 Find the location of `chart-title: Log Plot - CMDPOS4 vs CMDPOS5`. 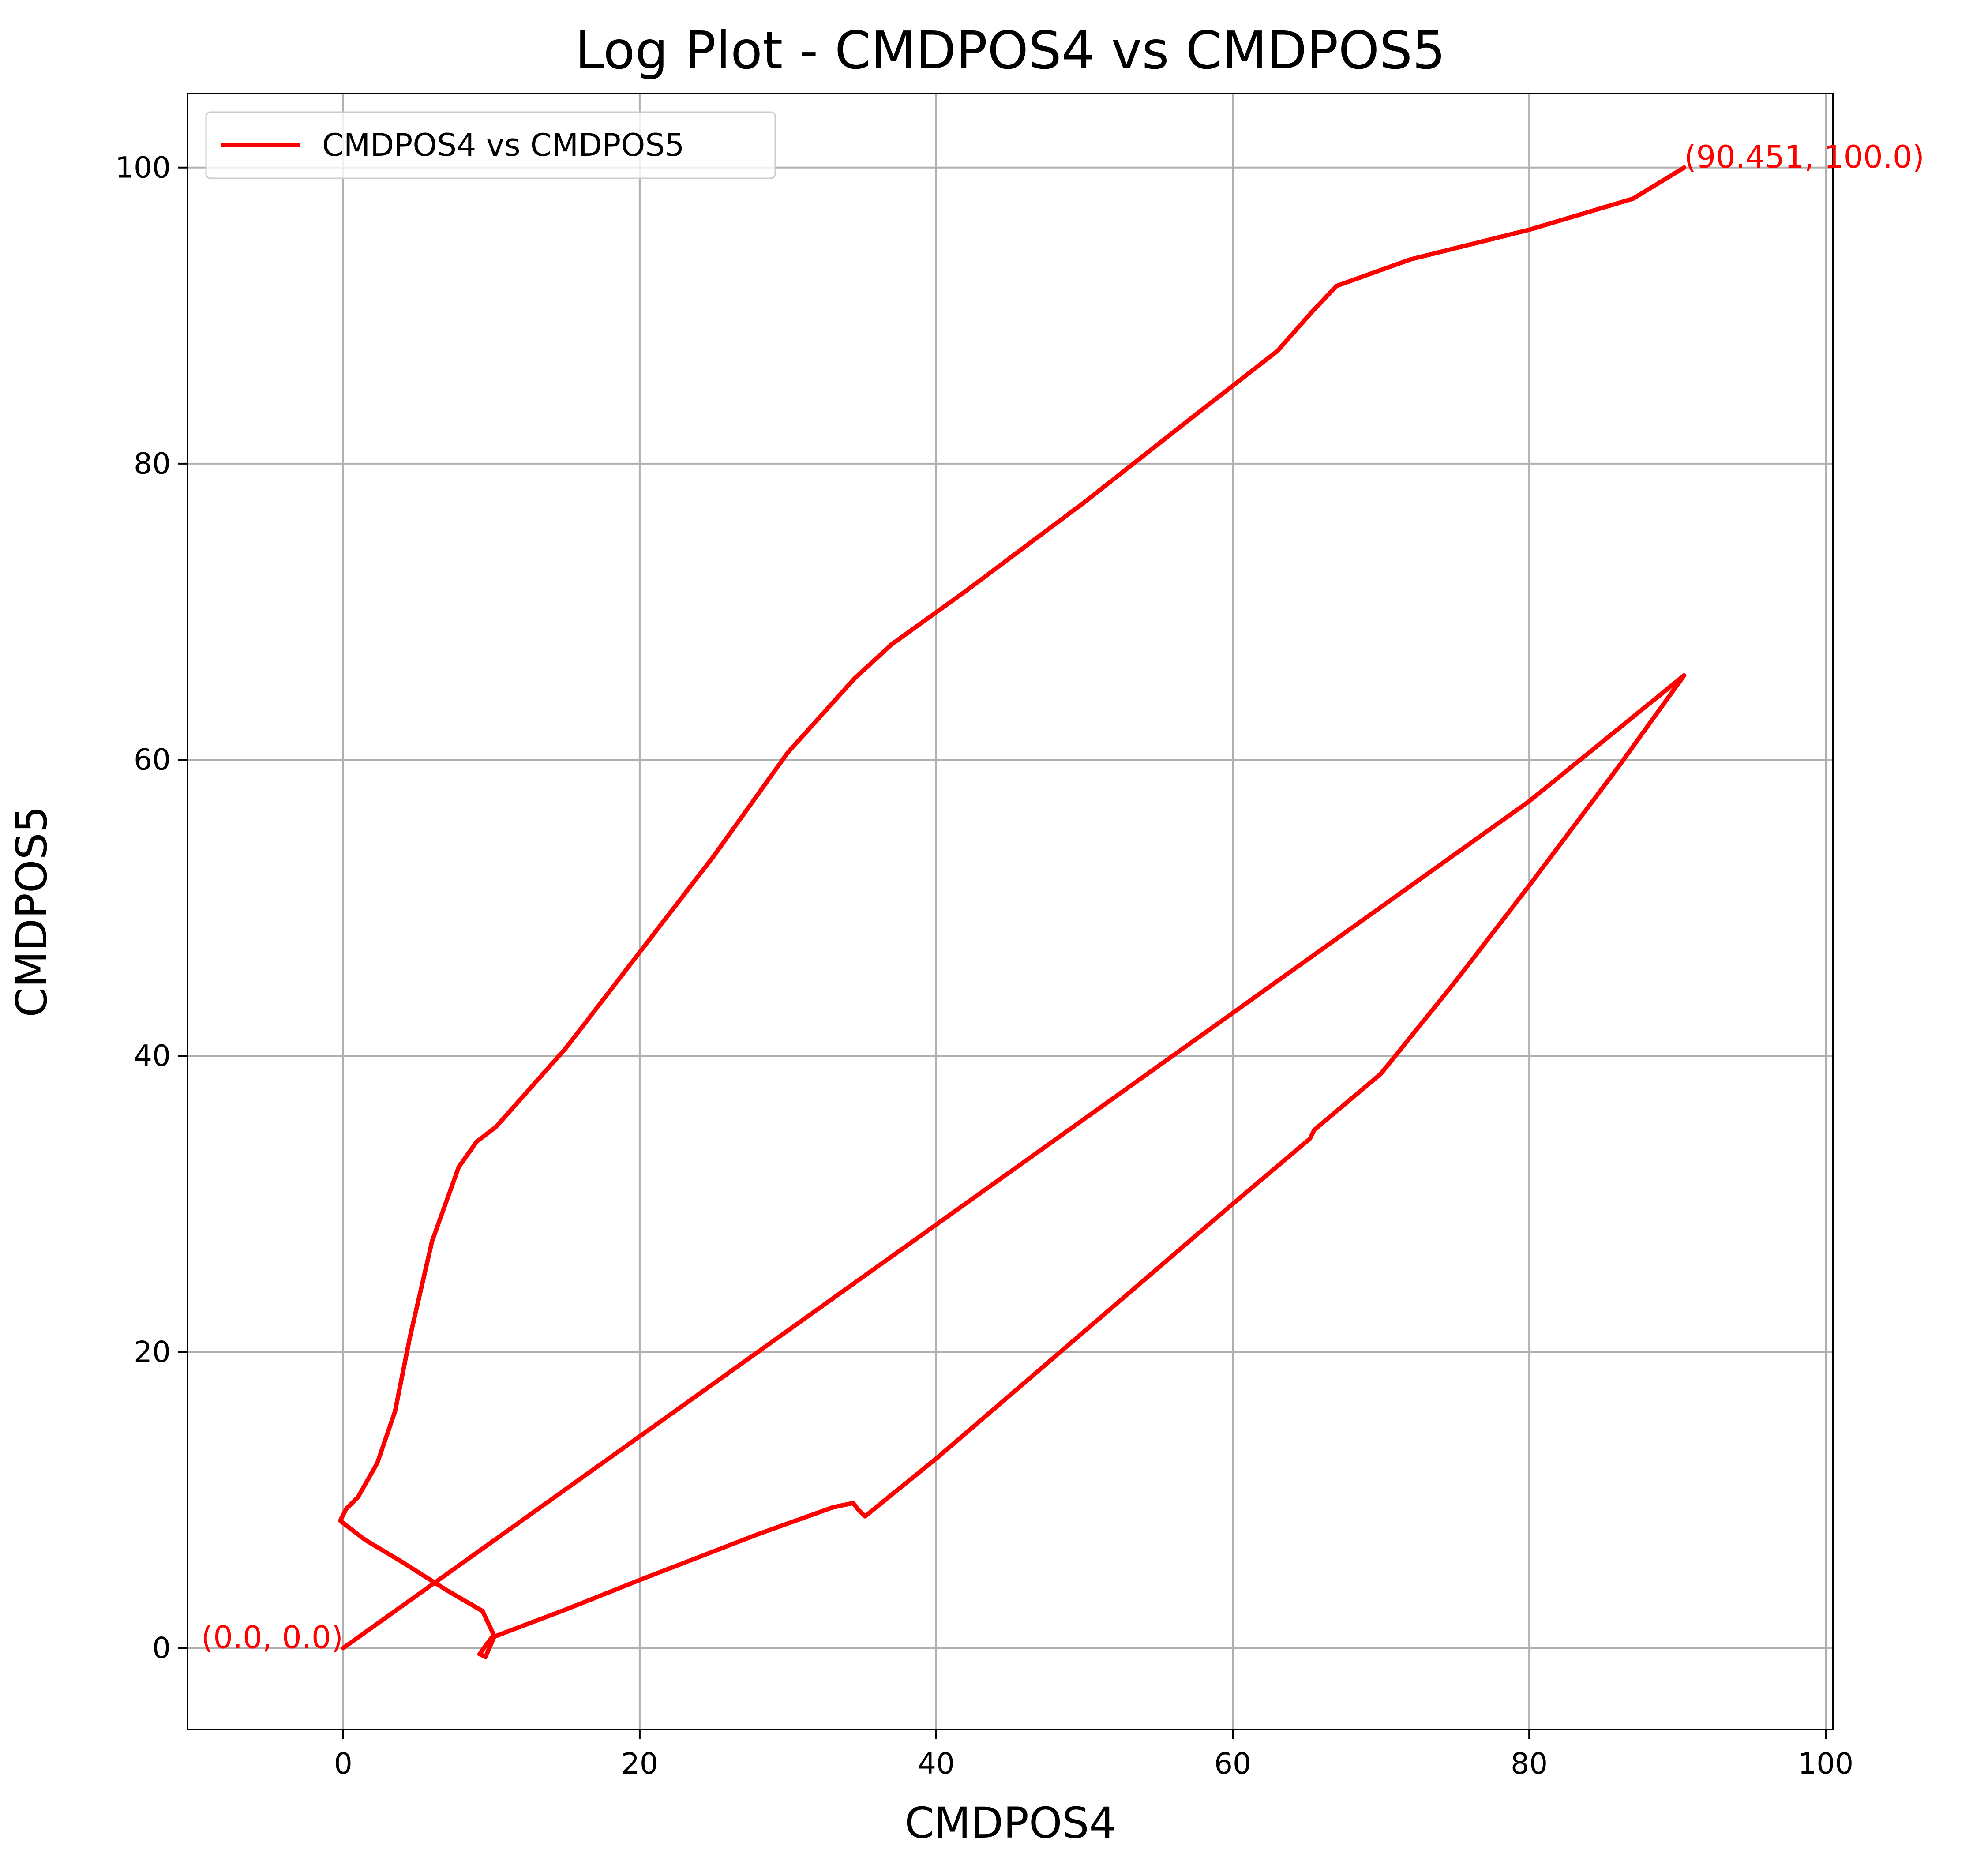

chart-title: Log Plot - CMDPOS4 vs CMDPOS5 is located at coordinates (1010, 51).